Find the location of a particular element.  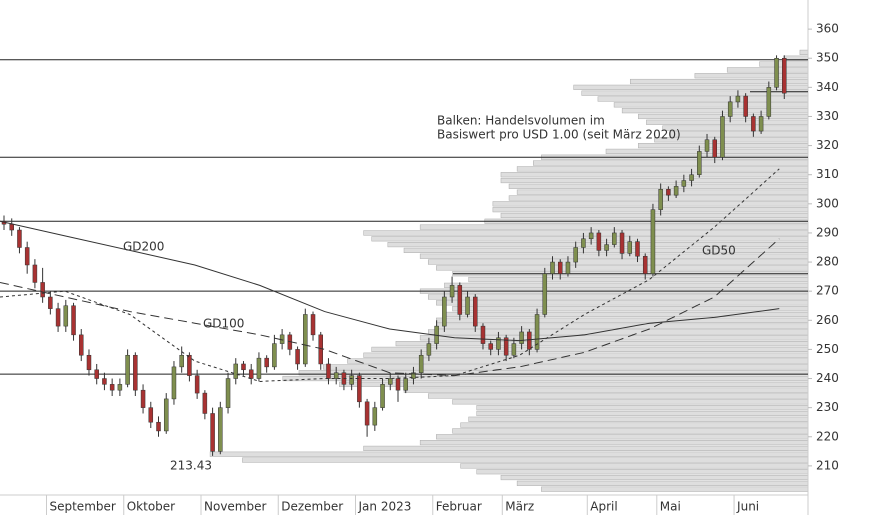

y-tick-label: 340 is located at coordinates (827, 87).